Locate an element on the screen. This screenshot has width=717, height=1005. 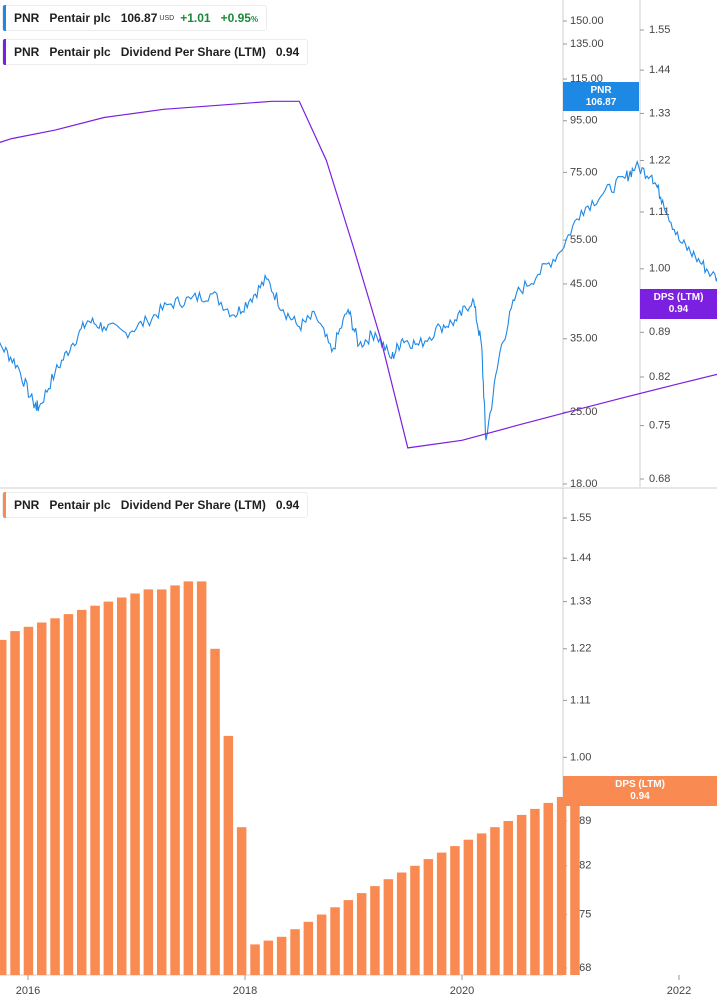
price-tick-label: 115.00 is located at coordinates (586, 79).